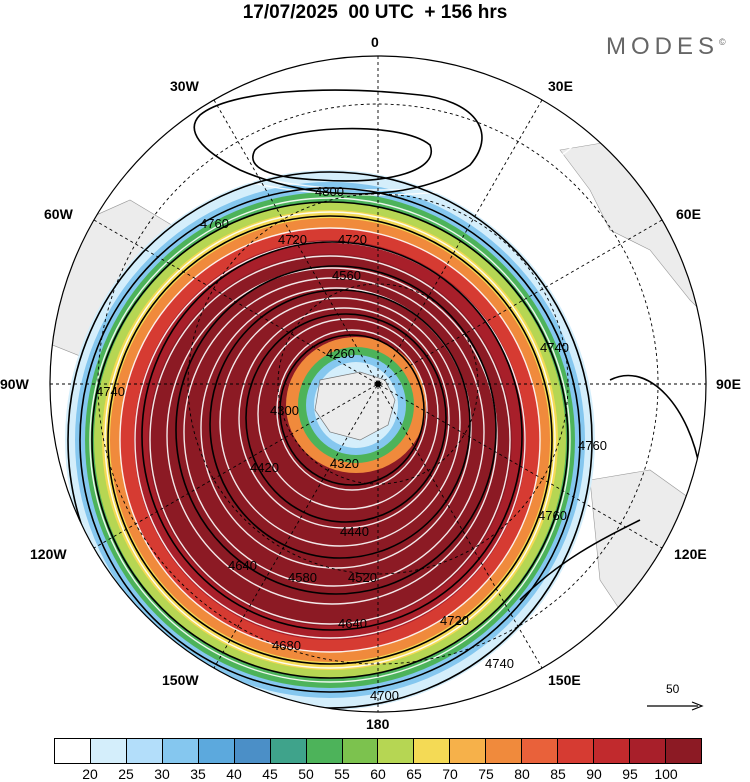 Image resolution: width=750 pixels, height=782 pixels. Describe the element at coordinates (384, 695) in the screenshot. I see `contour-label: 4700` at that location.